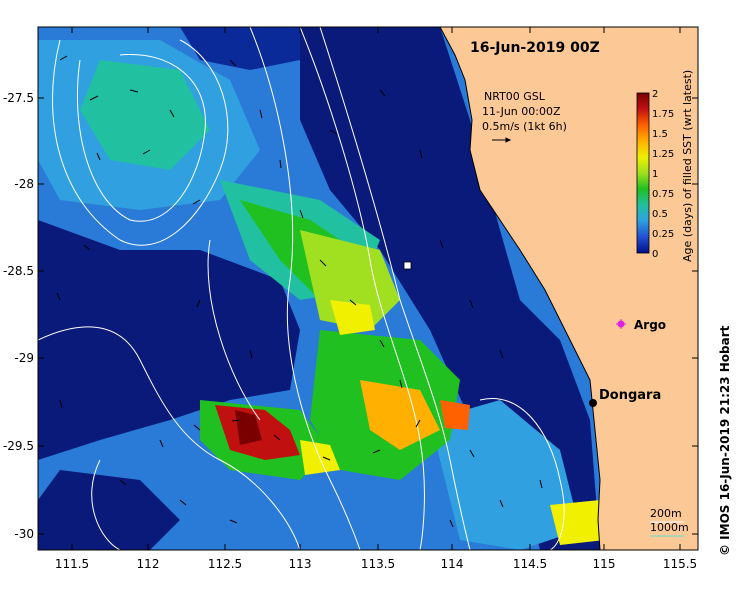  I want to click on product-info: NRT00 GSL 11-Jun 00:00Z 0.5m/s (1kt 6h), so click(524, 111).